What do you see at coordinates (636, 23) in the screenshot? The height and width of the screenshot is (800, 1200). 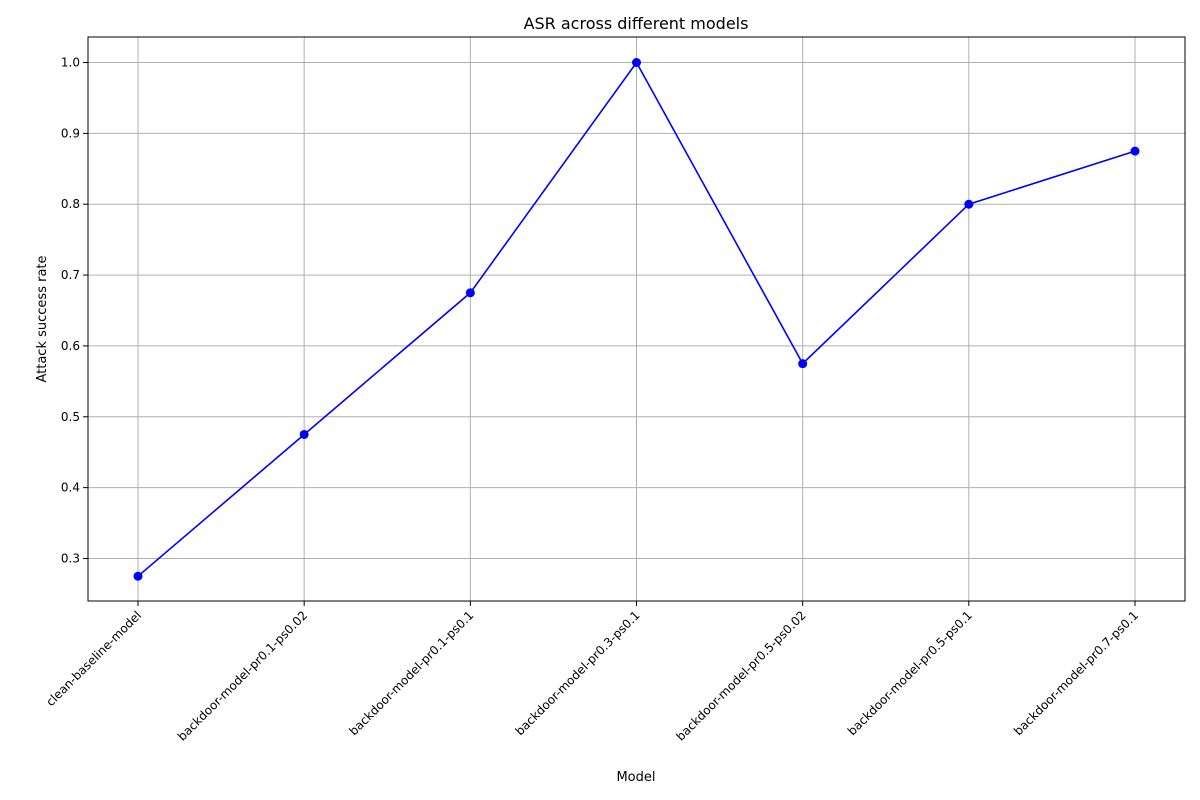 I see `chart-title: ASR across different models` at bounding box center [636, 23].